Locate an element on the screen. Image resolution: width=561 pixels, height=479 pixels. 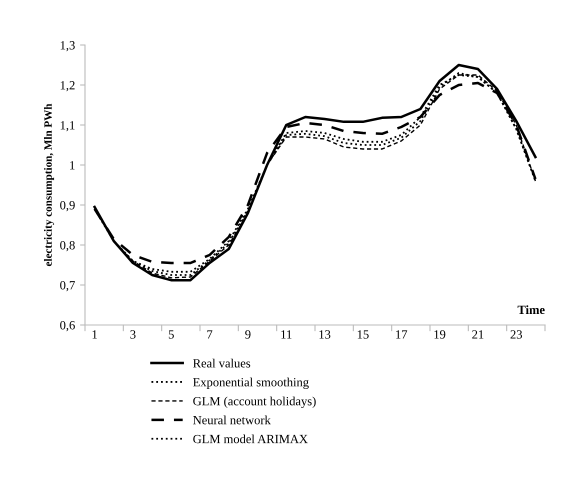
x-tick-label: 23 is located at coordinates (516, 334).